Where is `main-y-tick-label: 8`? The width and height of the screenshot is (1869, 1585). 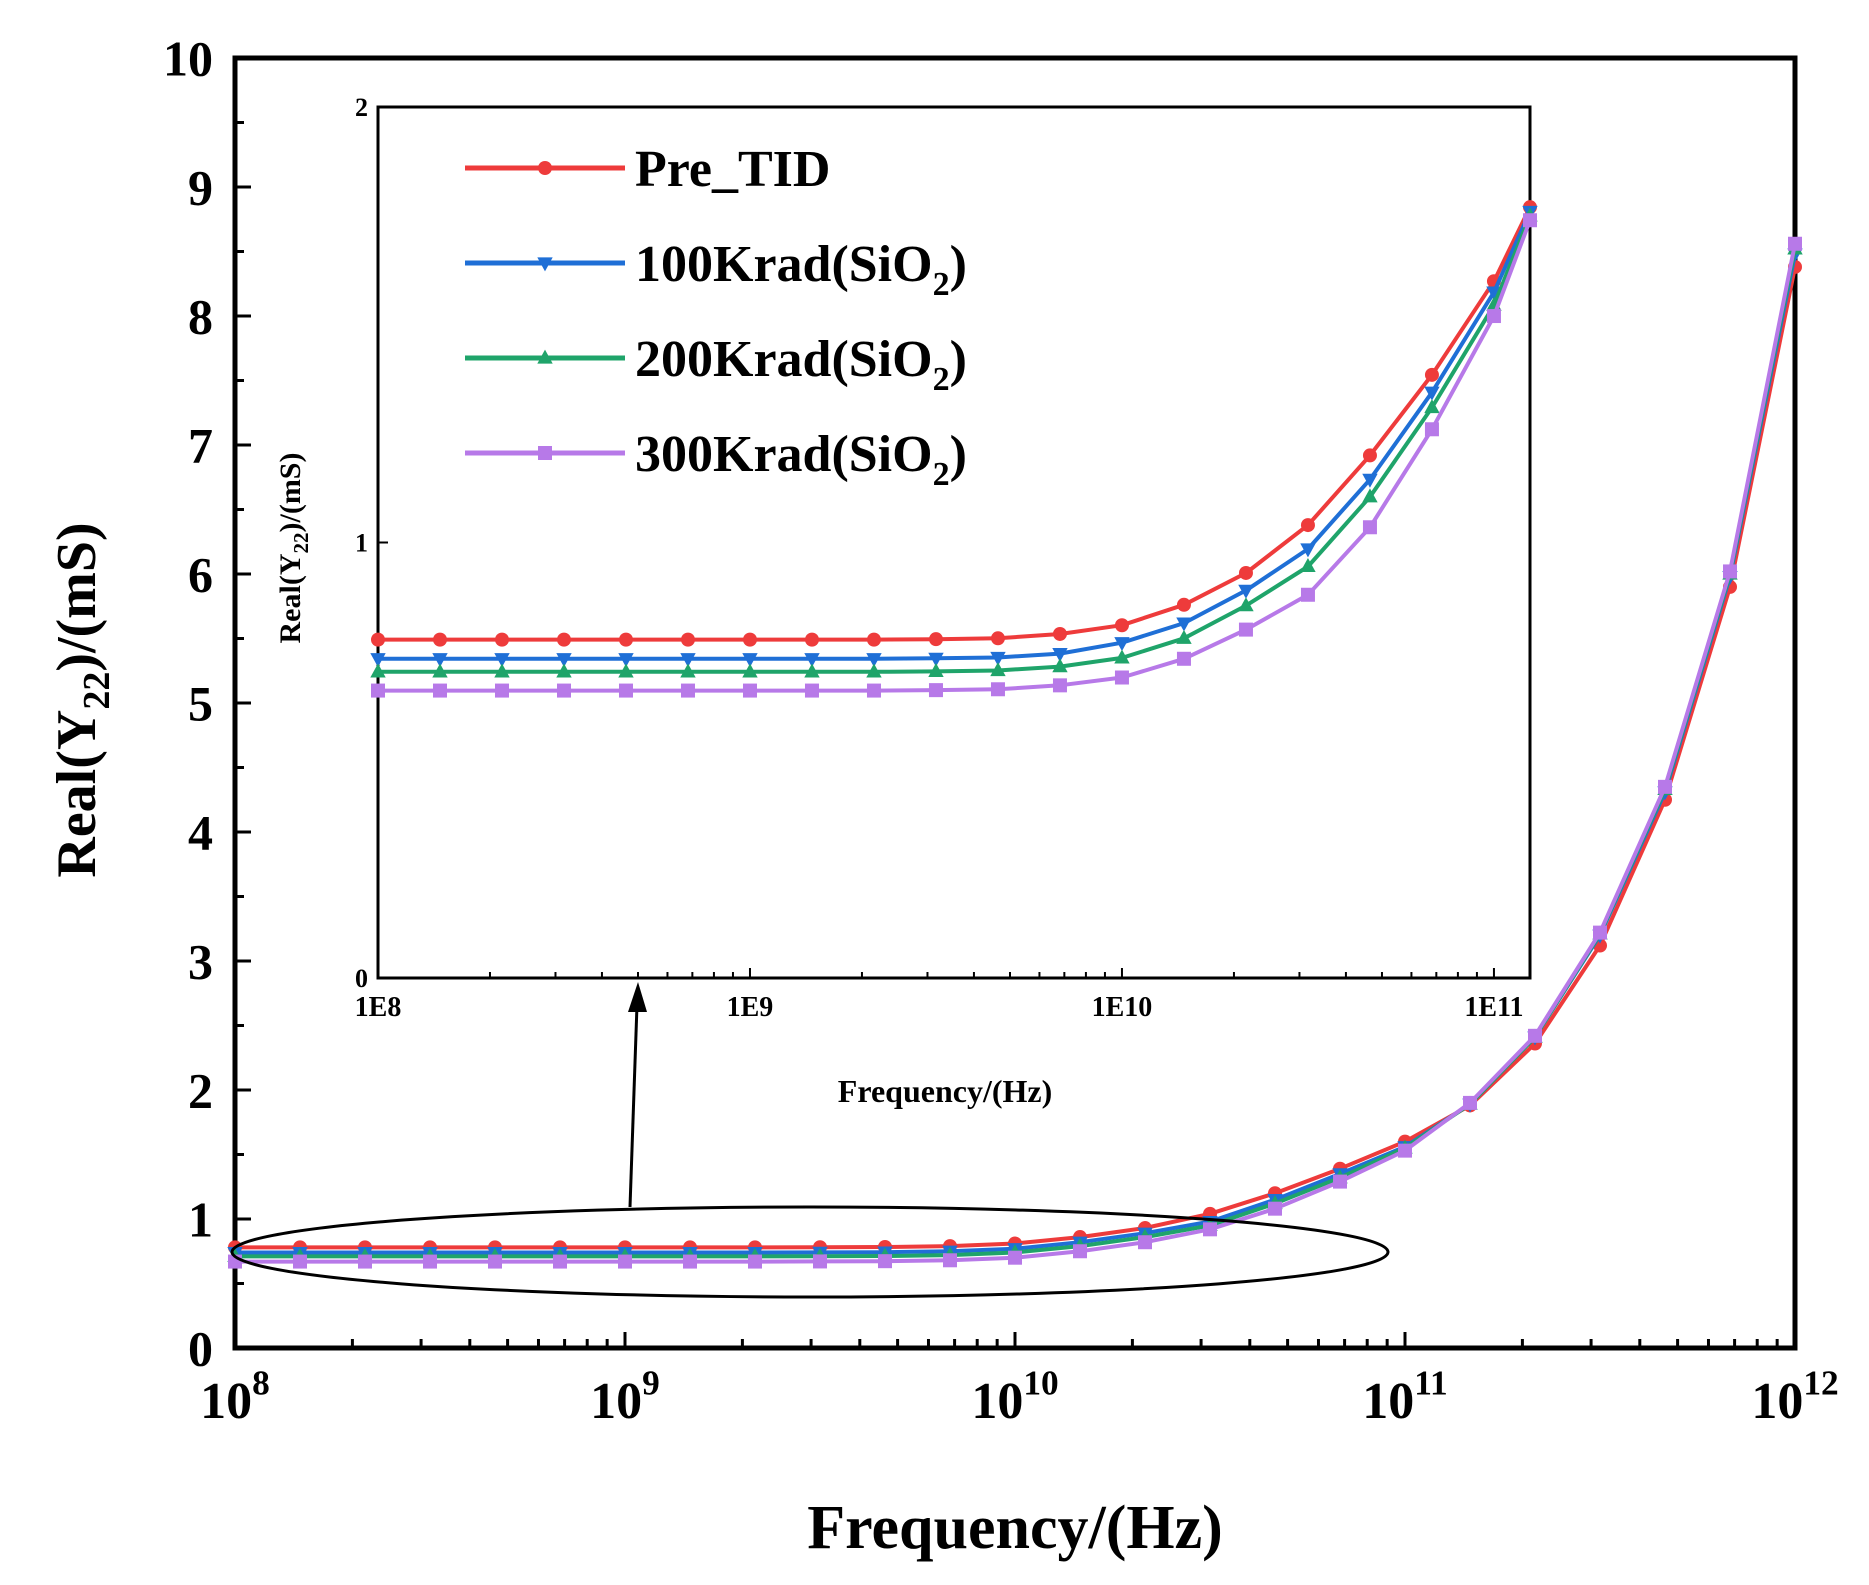
main-y-tick-label: 8 is located at coordinates (200, 317).